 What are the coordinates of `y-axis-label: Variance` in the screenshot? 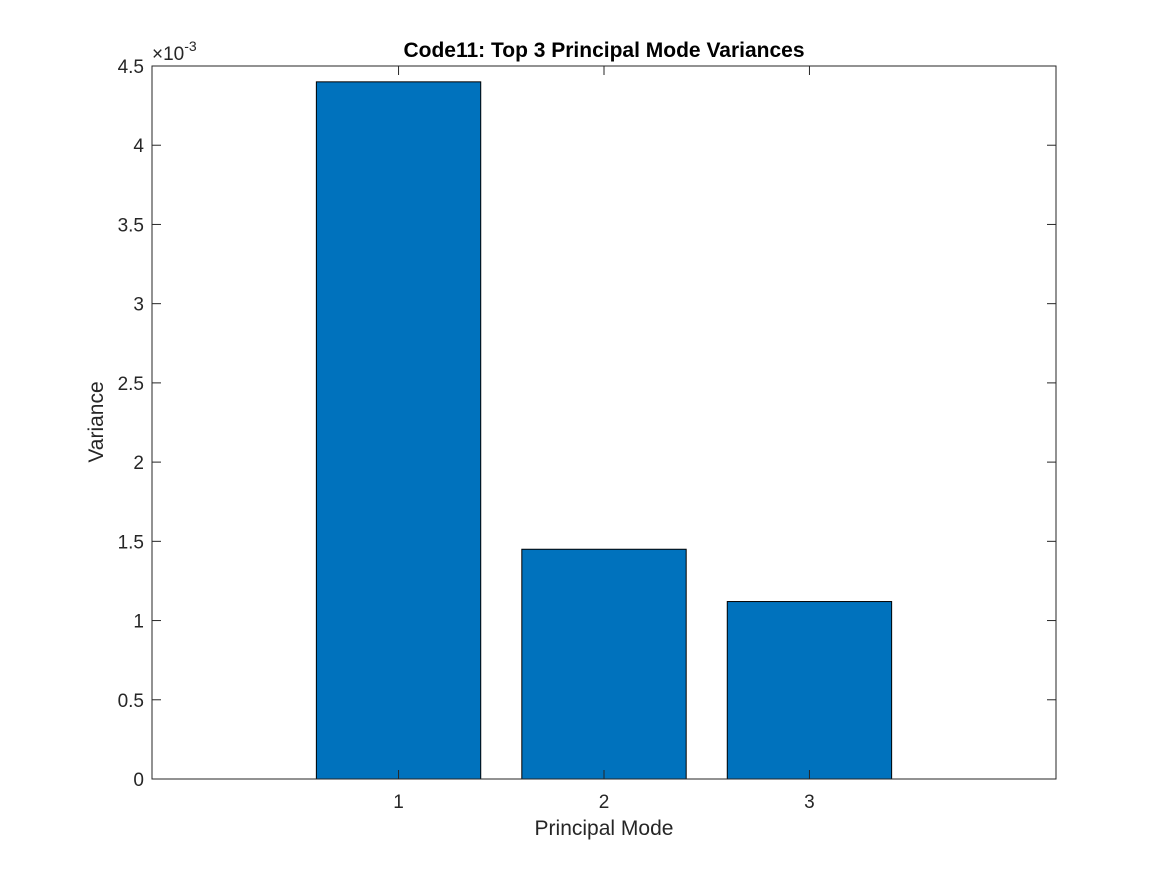 It's located at (96, 421).